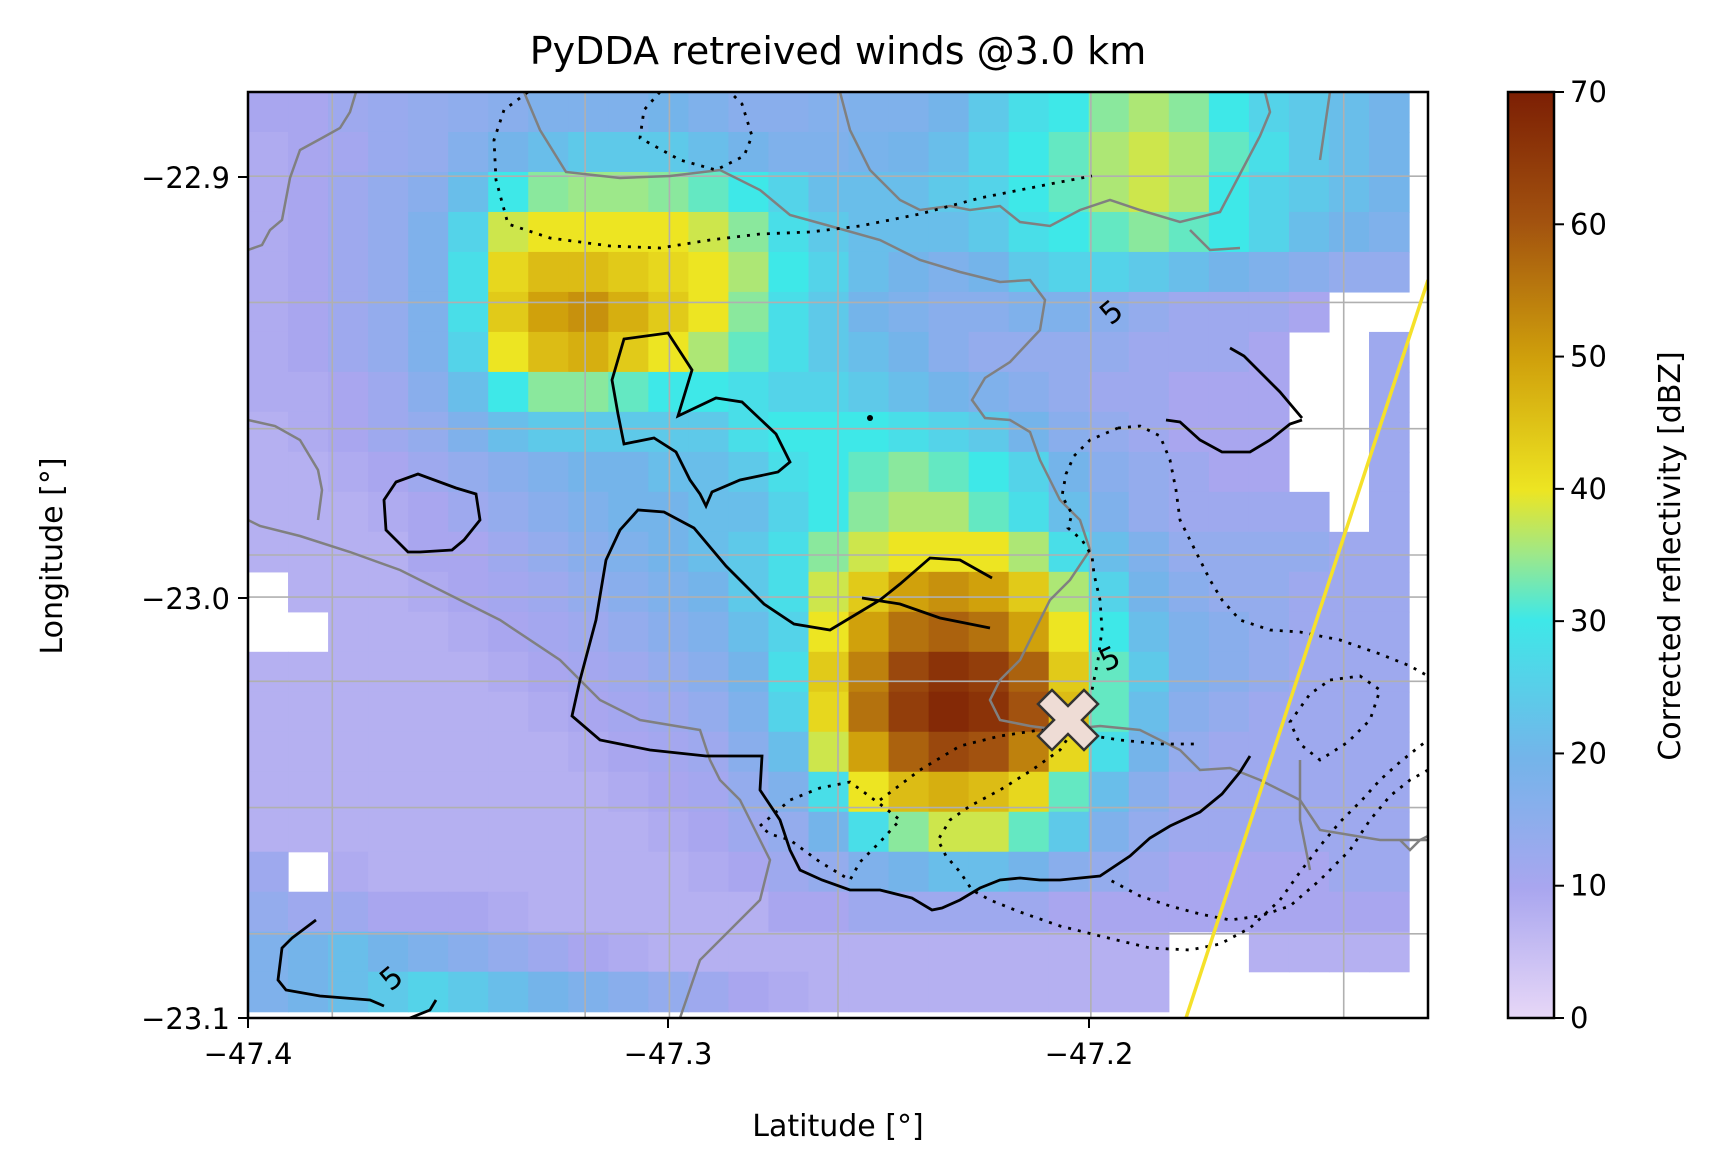  I want to click on radar-baseline, so click(1306, 648).